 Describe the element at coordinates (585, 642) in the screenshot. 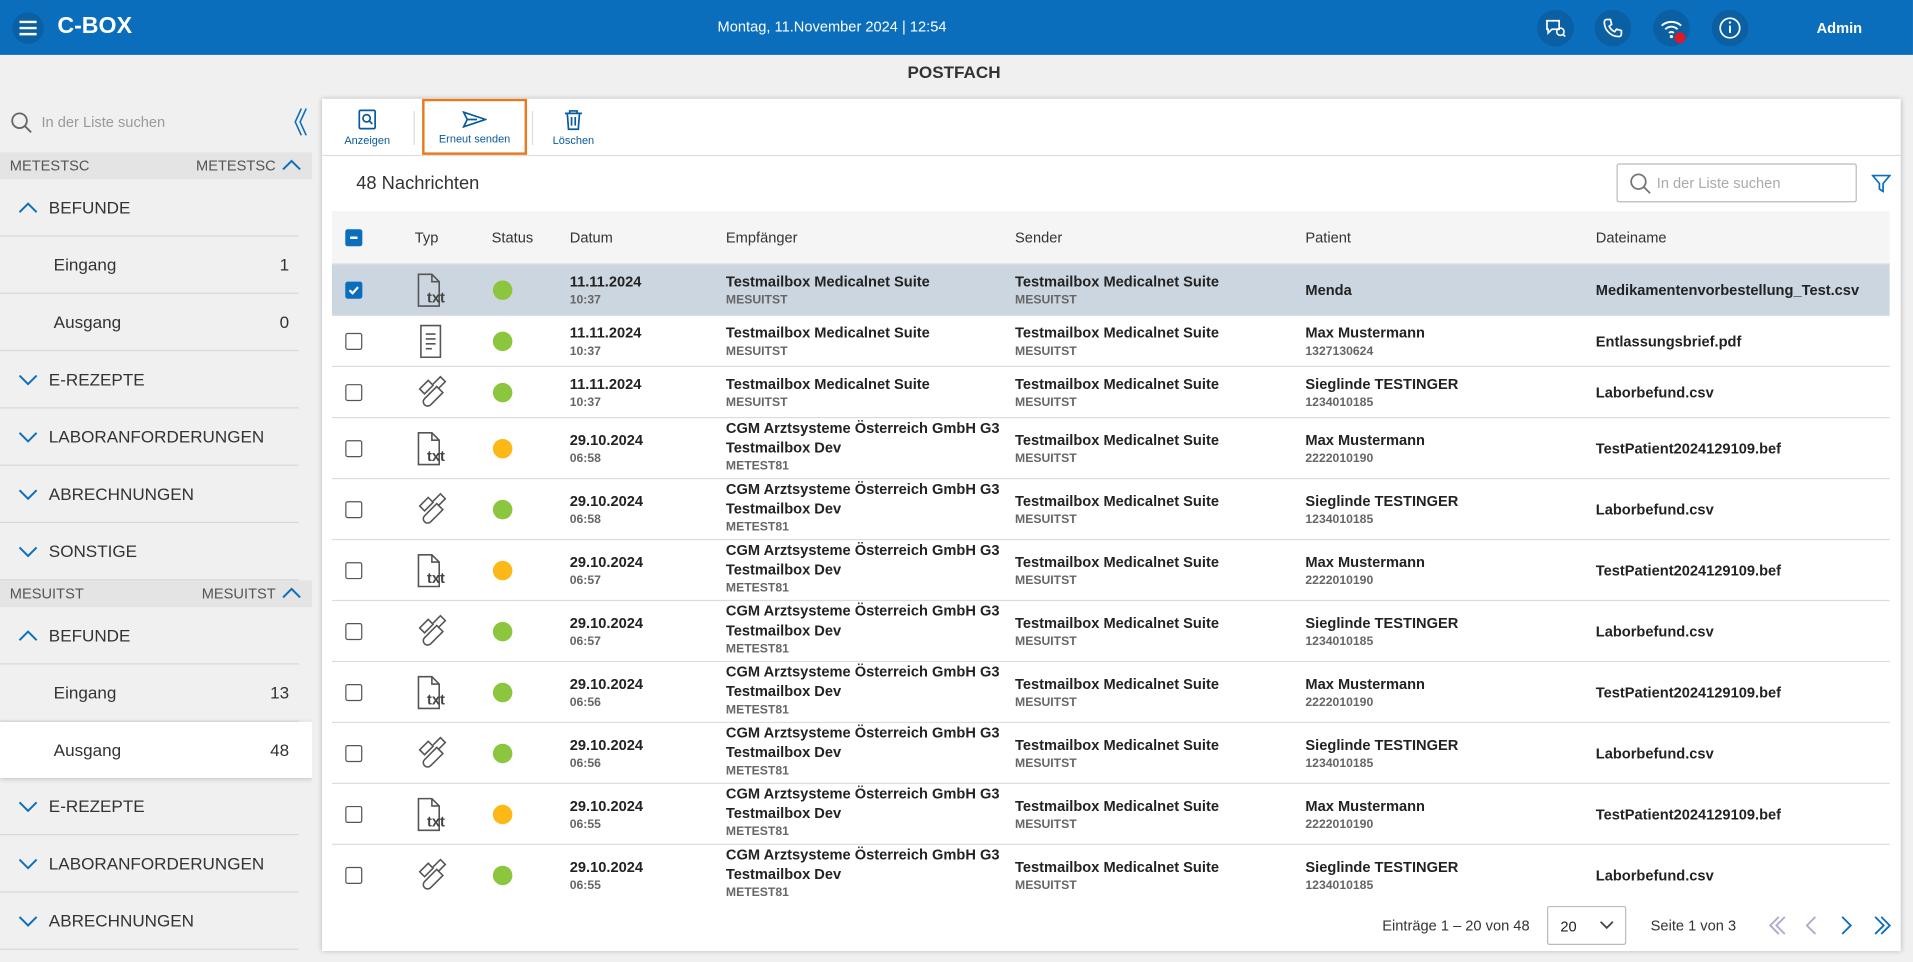

I see `time: 06:57` at that location.